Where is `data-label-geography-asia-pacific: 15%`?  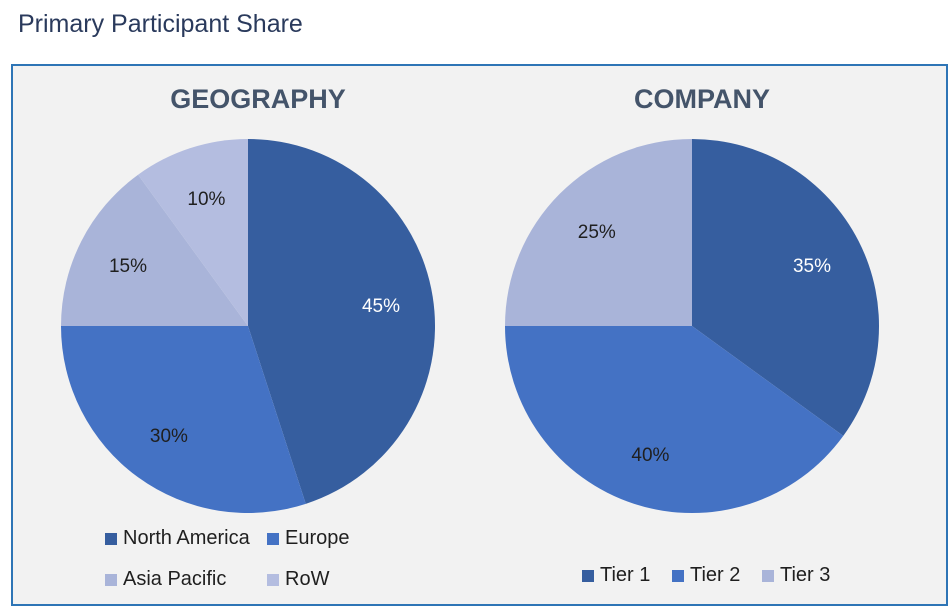 data-label-geography-asia-pacific: 15% is located at coordinates (128, 266).